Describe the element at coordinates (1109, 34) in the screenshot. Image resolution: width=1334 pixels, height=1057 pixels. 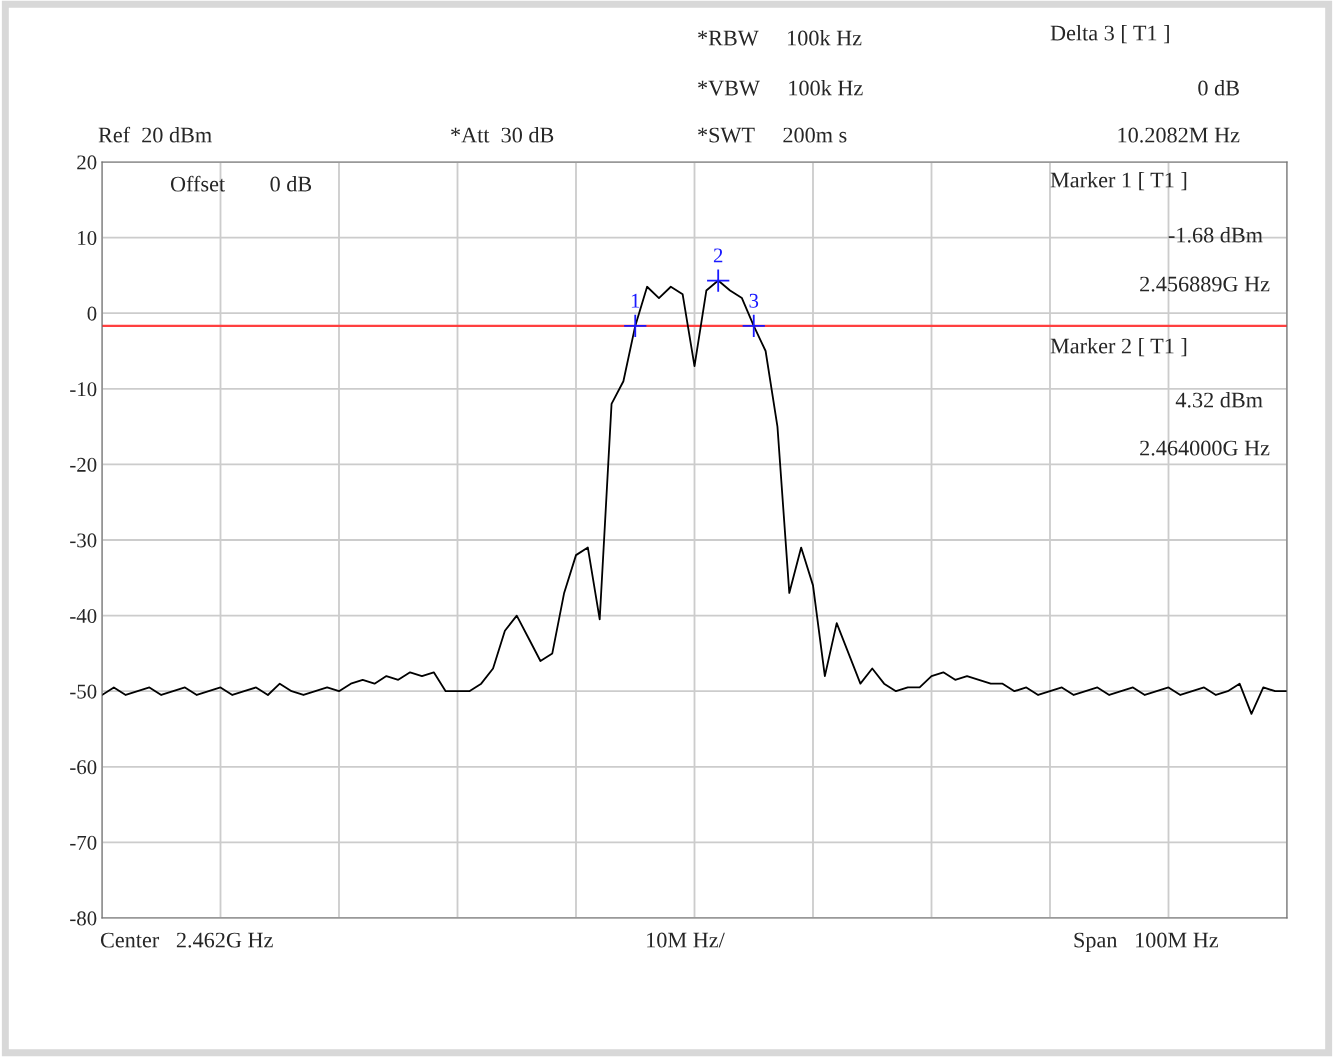
I see `text: Delta 3 [ T1 ]` at that location.